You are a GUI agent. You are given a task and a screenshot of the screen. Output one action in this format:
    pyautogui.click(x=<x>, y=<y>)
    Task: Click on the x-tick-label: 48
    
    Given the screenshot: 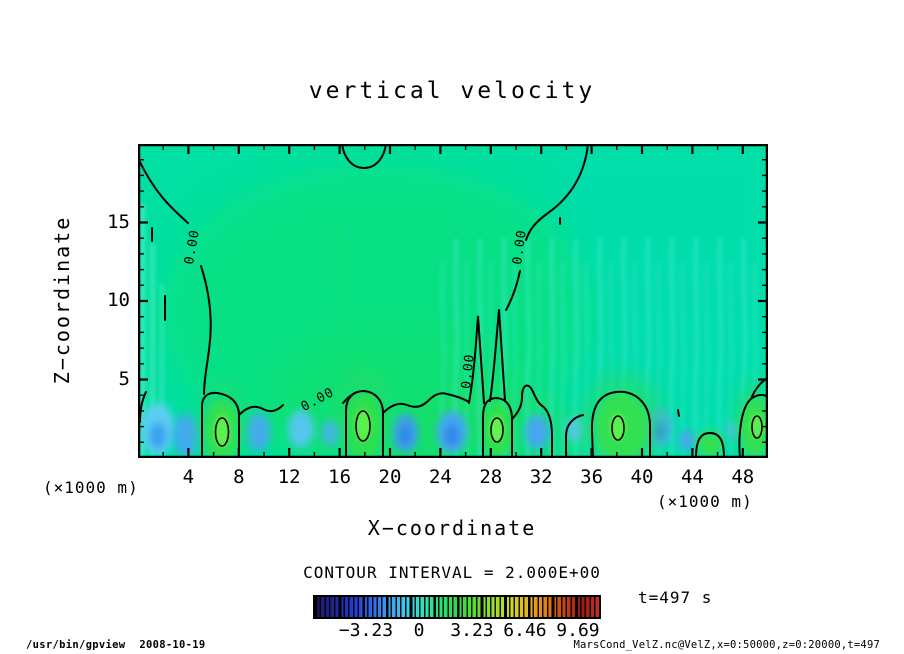 What is the action you would take?
    pyautogui.click(x=743, y=477)
    